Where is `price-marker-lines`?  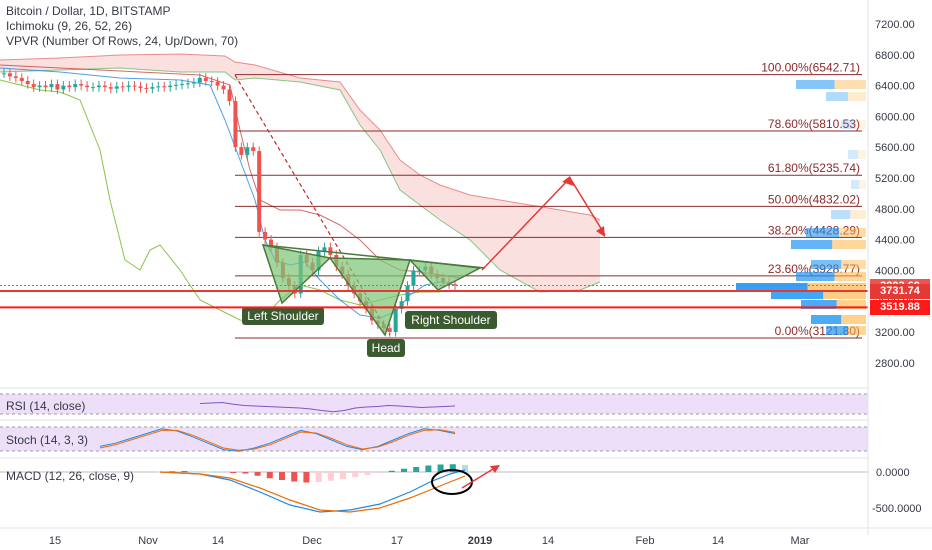
price-marker-lines is located at coordinates (434, 297).